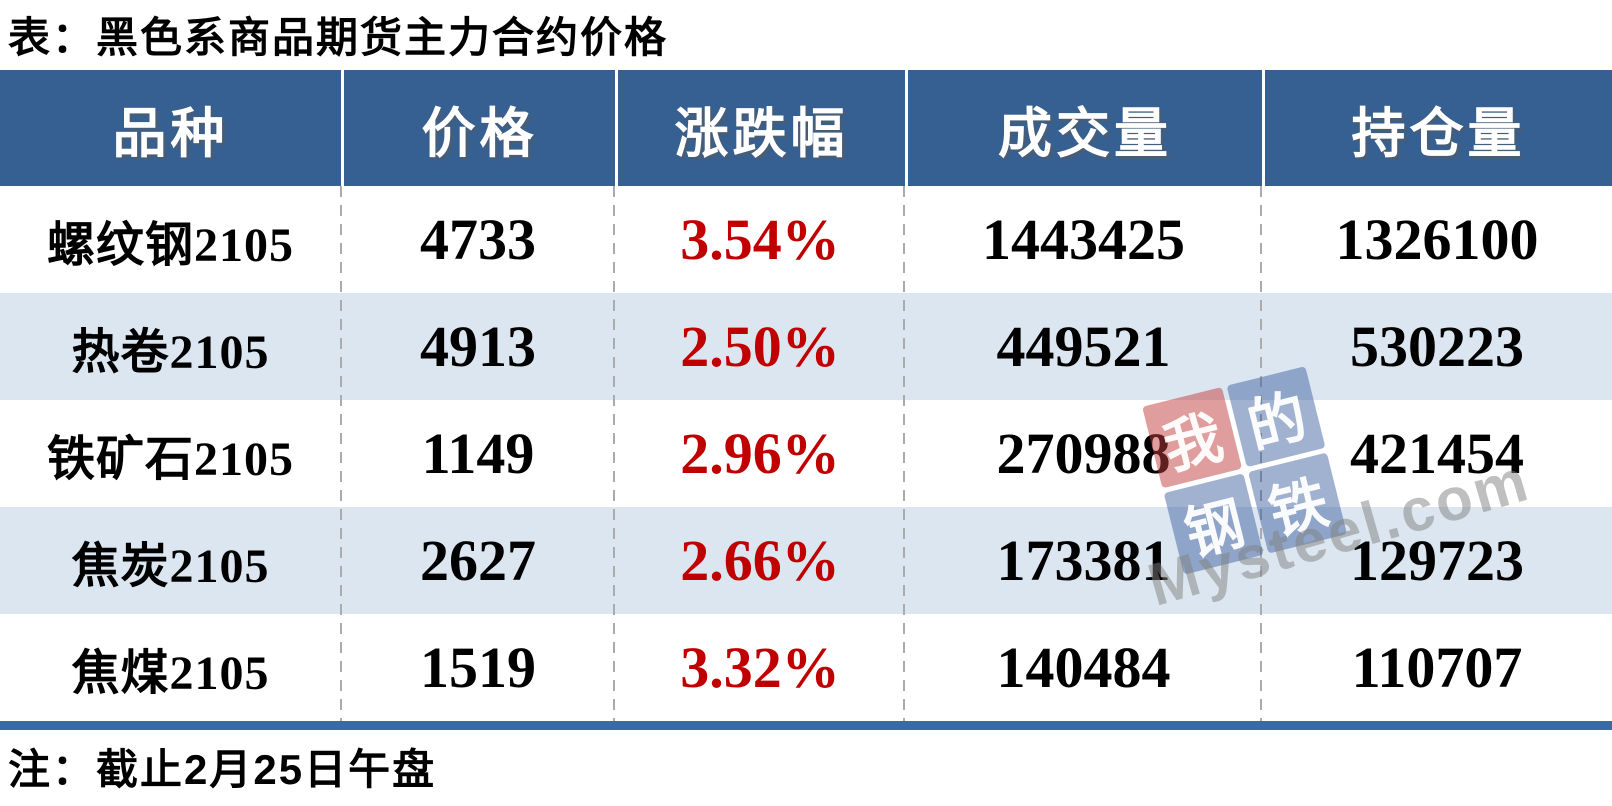  Describe the element at coordinates (760, 239) in the screenshot. I see `cell-change: 3.54%` at that location.